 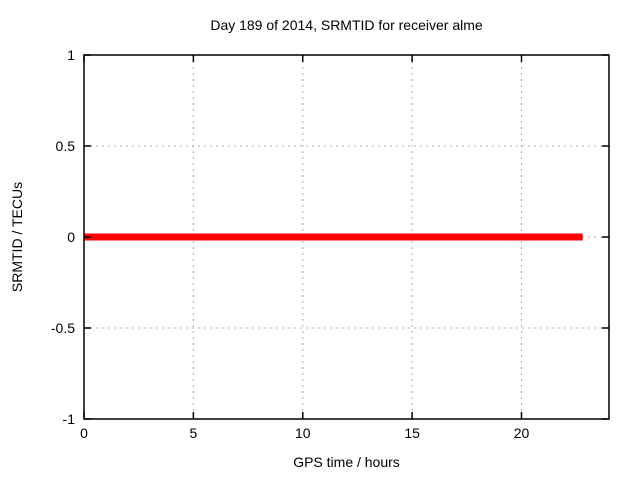 What do you see at coordinates (66, 146) in the screenshot?
I see `y-tick-label: 0.5` at bounding box center [66, 146].